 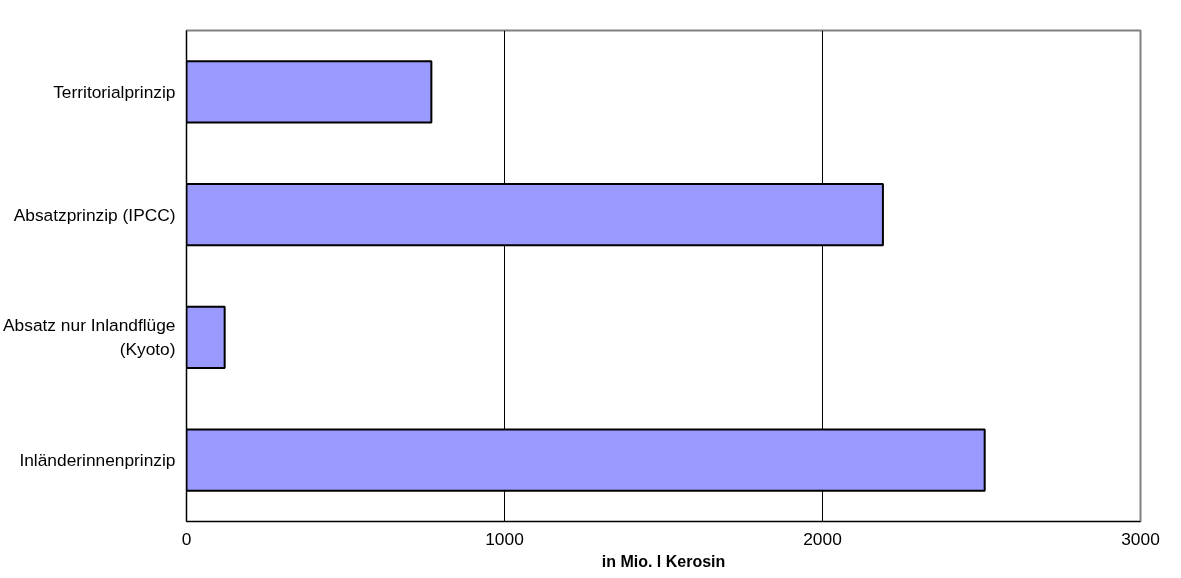 I want to click on y-tick-label: Territorialprinzip, so click(x=114, y=91).